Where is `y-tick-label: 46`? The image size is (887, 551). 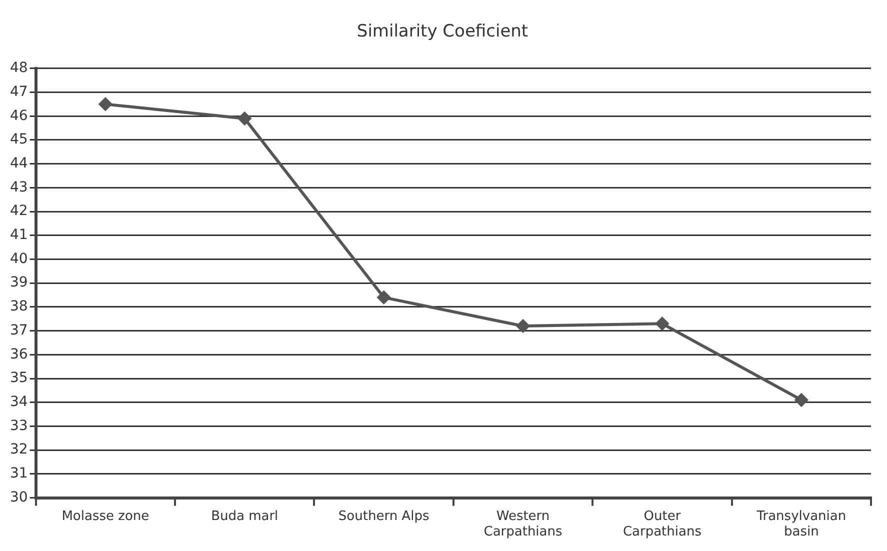 y-tick-label: 46 is located at coordinates (19, 116).